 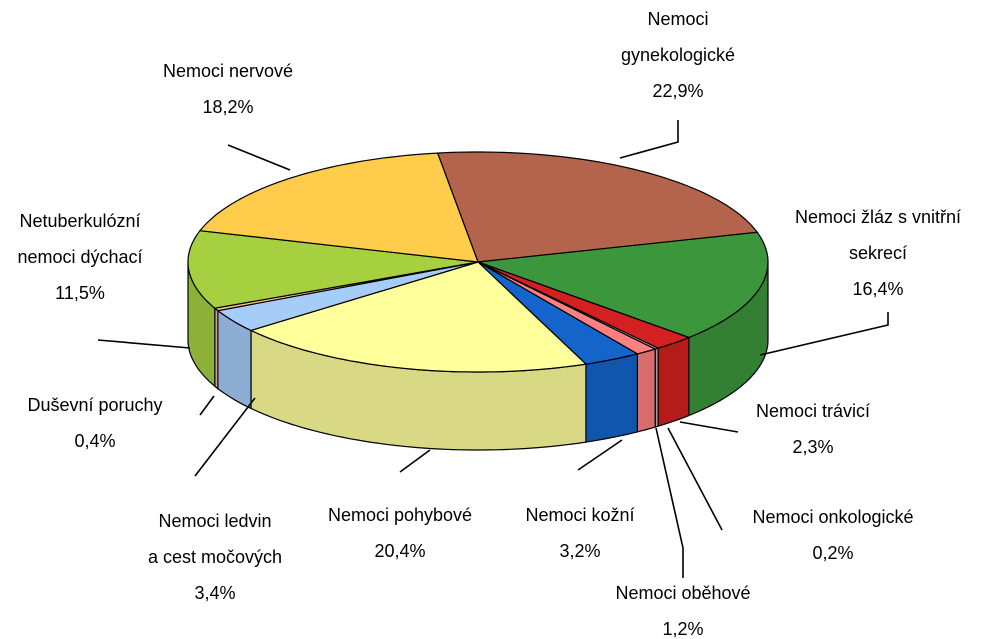 What do you see at coordinates (682, 593) in the screenshot?
I see `slice-label: Nemoci oběhové` at bounding box center [682, 593].